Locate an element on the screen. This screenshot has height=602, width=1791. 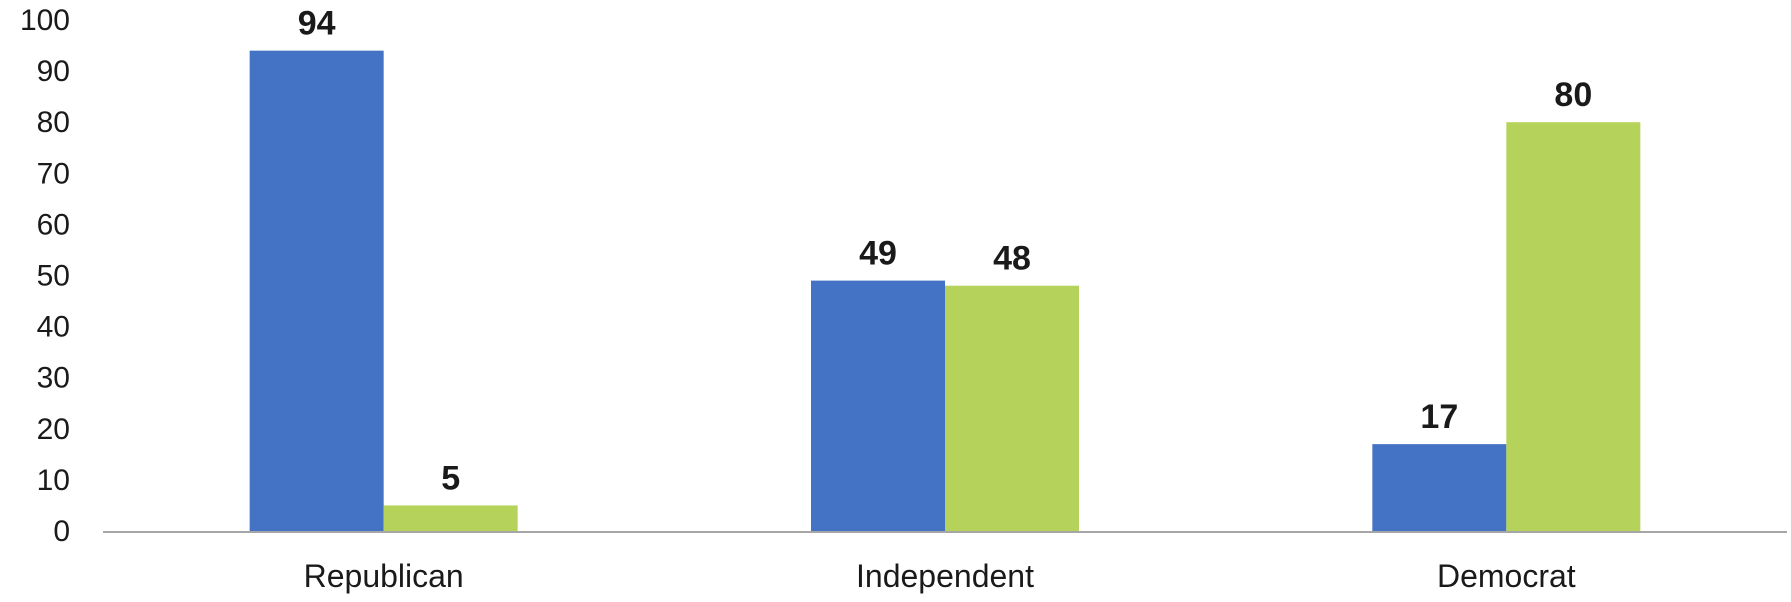
y-tick-label-0: 0 is located at coordinates (61, 531).